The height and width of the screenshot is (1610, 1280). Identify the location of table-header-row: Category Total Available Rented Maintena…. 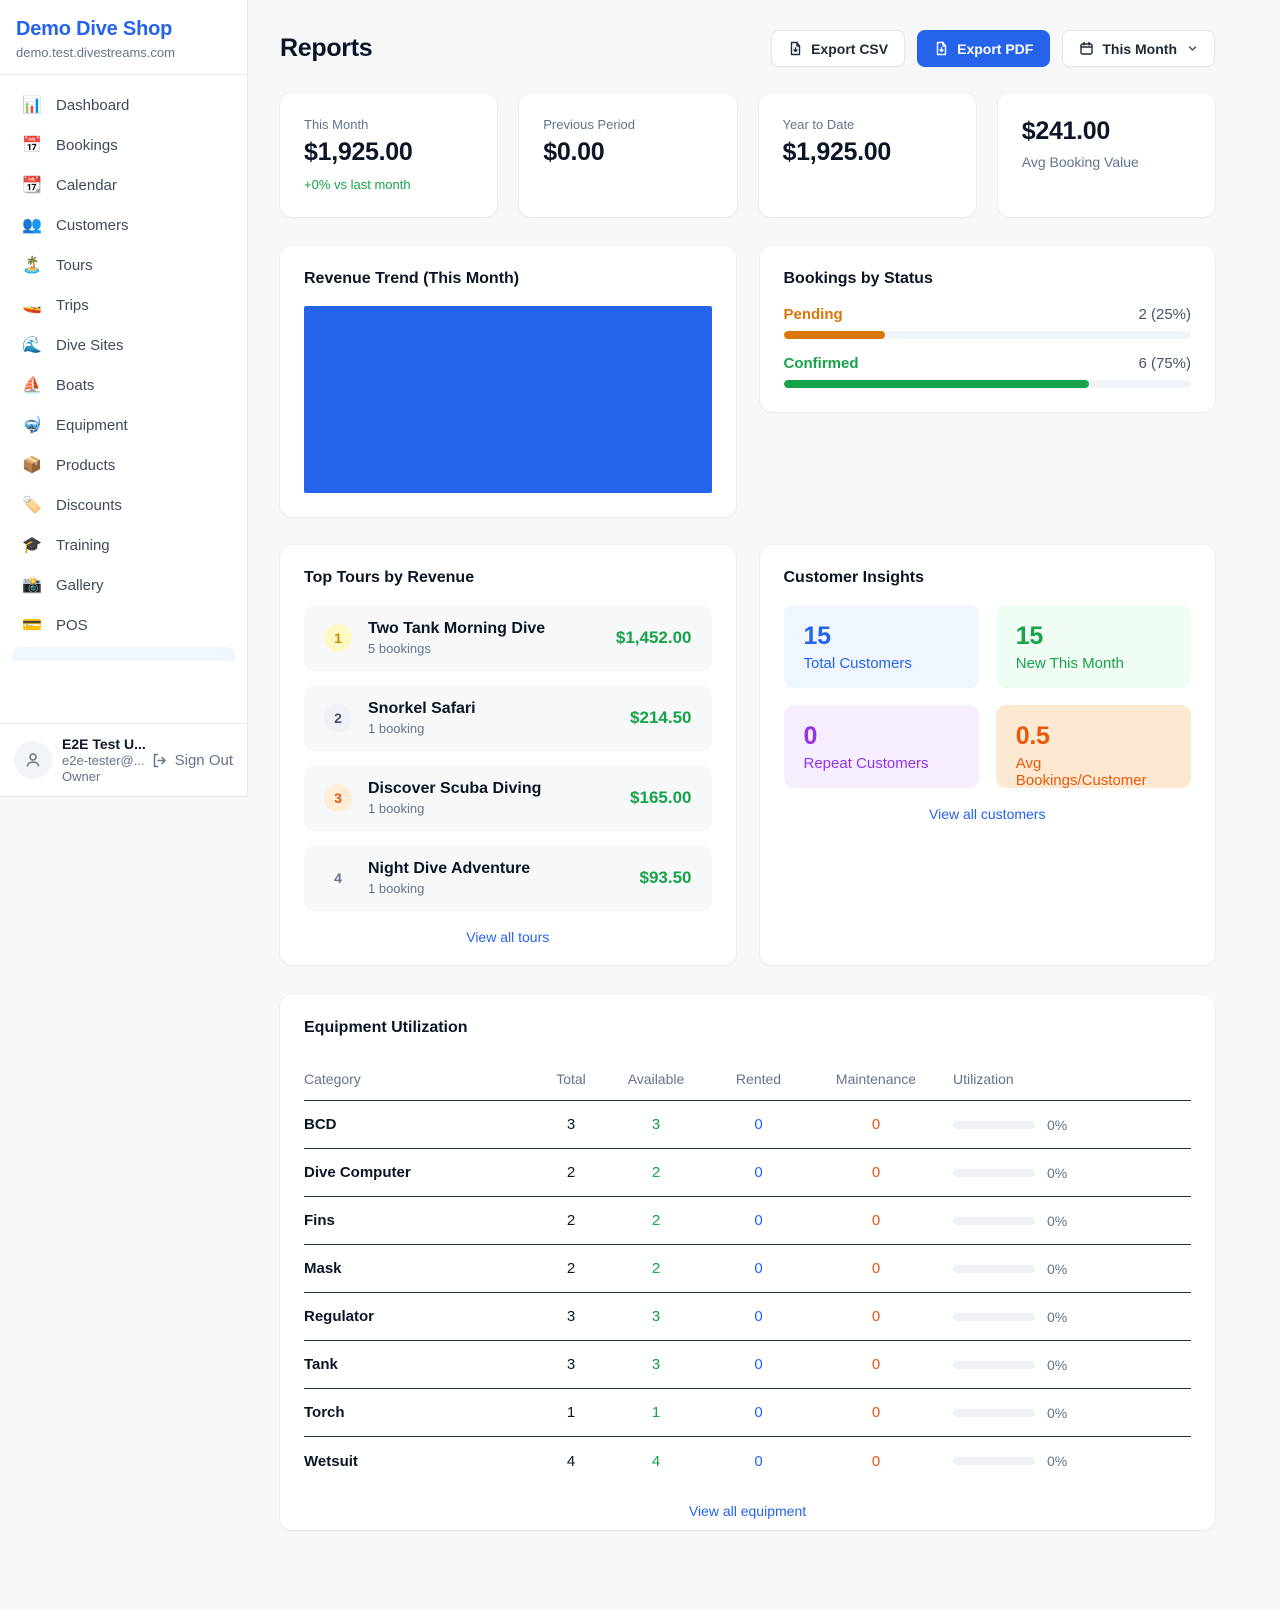
(747, 1079).